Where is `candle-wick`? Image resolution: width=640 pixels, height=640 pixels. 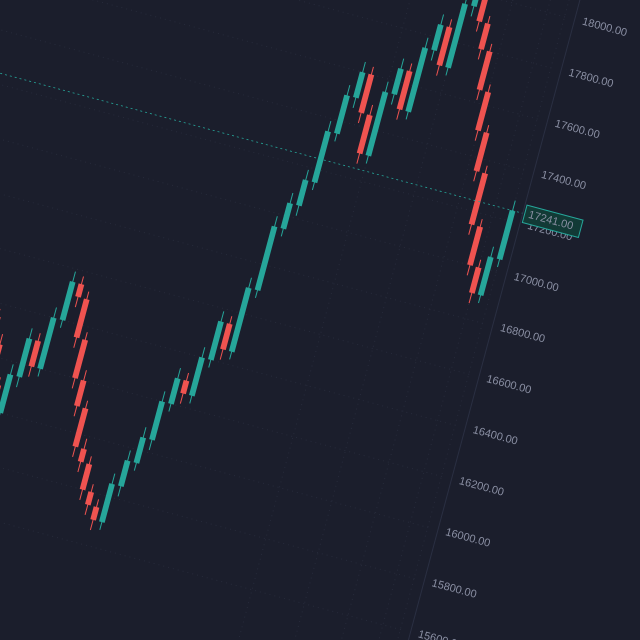
candle-wick is located at coordinates (477, 8).